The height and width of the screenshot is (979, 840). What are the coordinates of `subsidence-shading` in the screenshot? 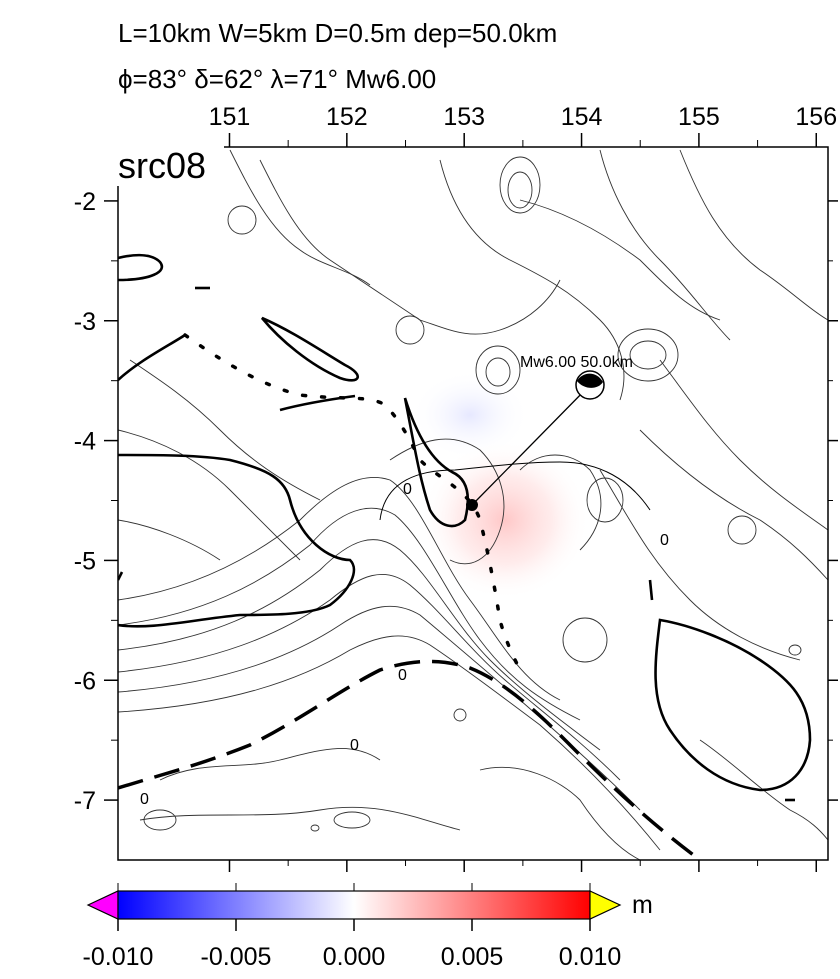 It's located at (470, 415).